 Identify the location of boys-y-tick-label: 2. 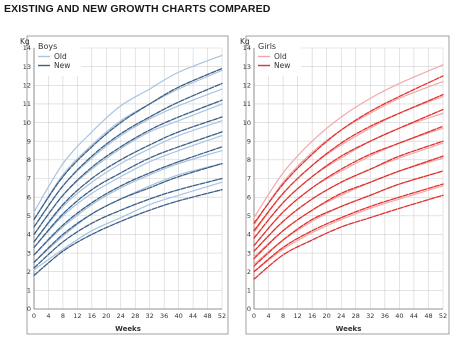
(29, 272).